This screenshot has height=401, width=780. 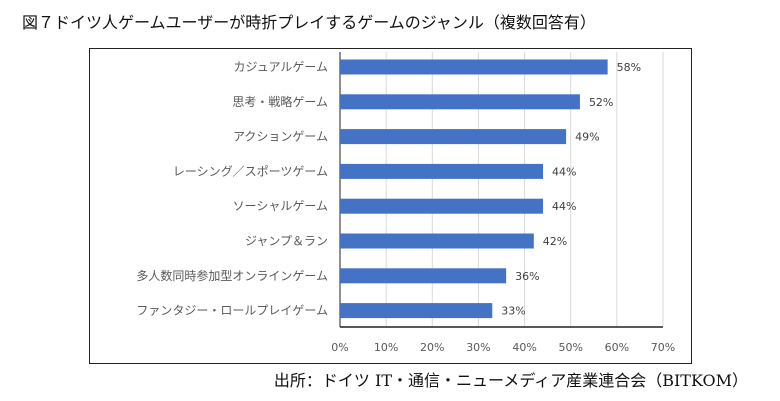 I want to click on category-label: 思考・戦略ゲーム, so click(x=280, y=101).